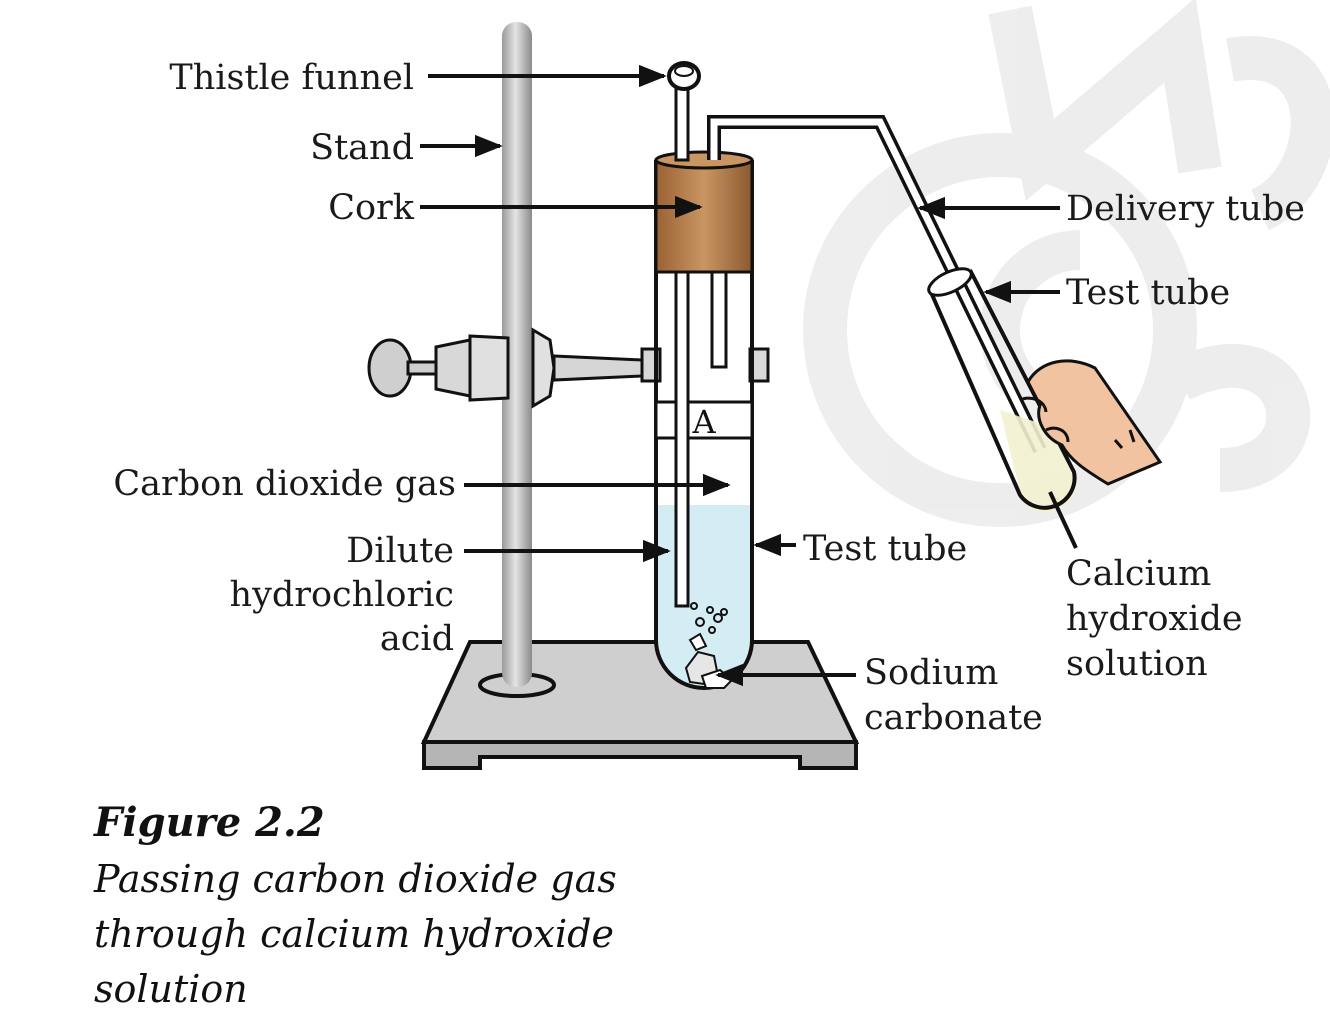 The image size is (1330, 1012). Describe the element at coordinates (568, 368) in the screenshot. I see `clamp` at that location.